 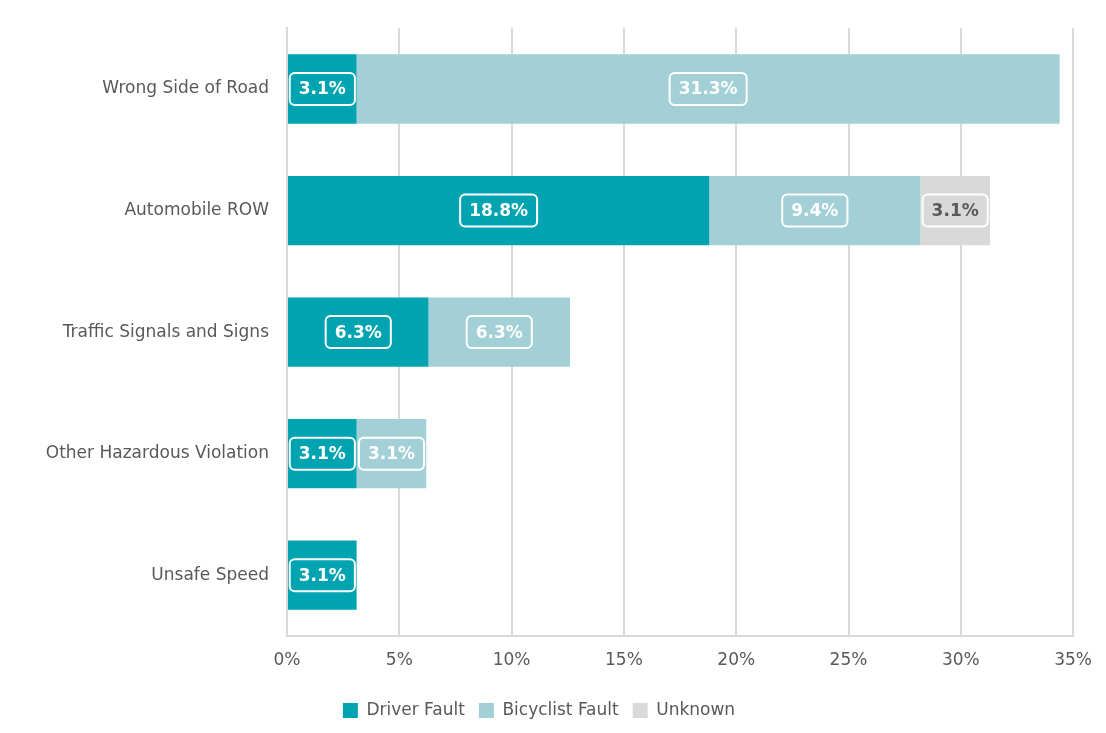 What do you see at coordinates (561, 708) in the screenshot?
I see `legend-label: Bicyclist Fault` at bounding box center [561, 708].